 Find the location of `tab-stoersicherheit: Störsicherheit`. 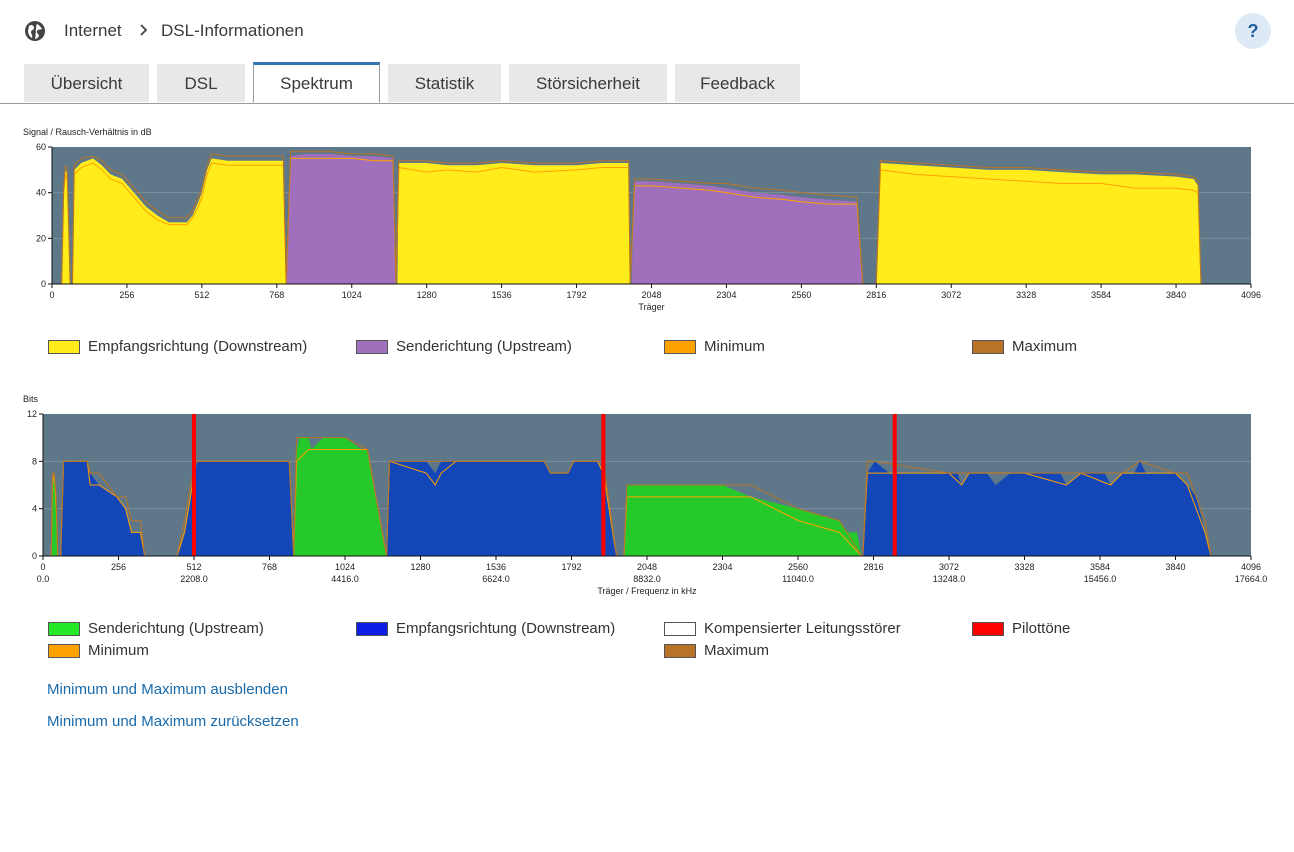

tab-stoersicherheit: Störsicherheit is located at coordinates (588, 83).